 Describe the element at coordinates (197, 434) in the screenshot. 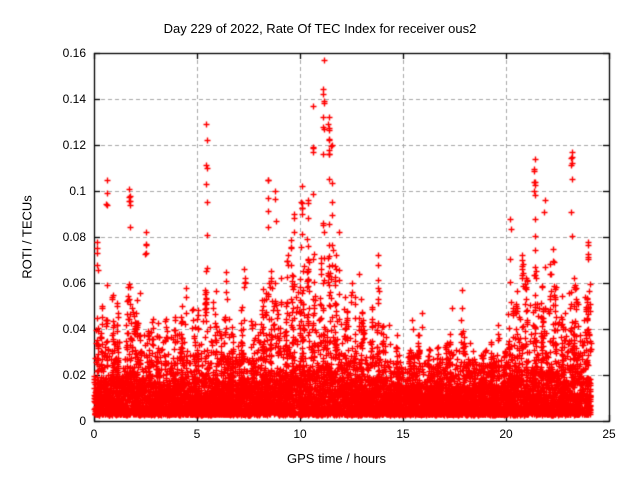

I see `x-tick-label: 5` at that location.